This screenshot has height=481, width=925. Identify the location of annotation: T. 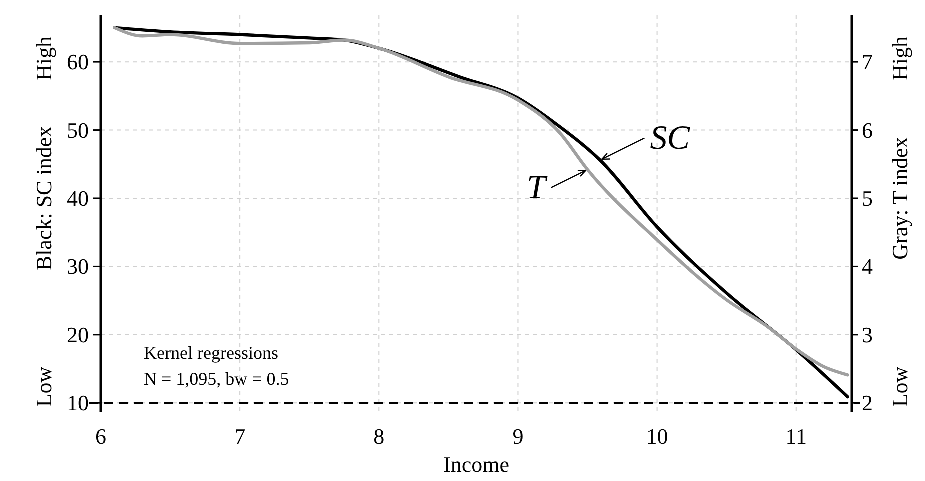
(537, 187).